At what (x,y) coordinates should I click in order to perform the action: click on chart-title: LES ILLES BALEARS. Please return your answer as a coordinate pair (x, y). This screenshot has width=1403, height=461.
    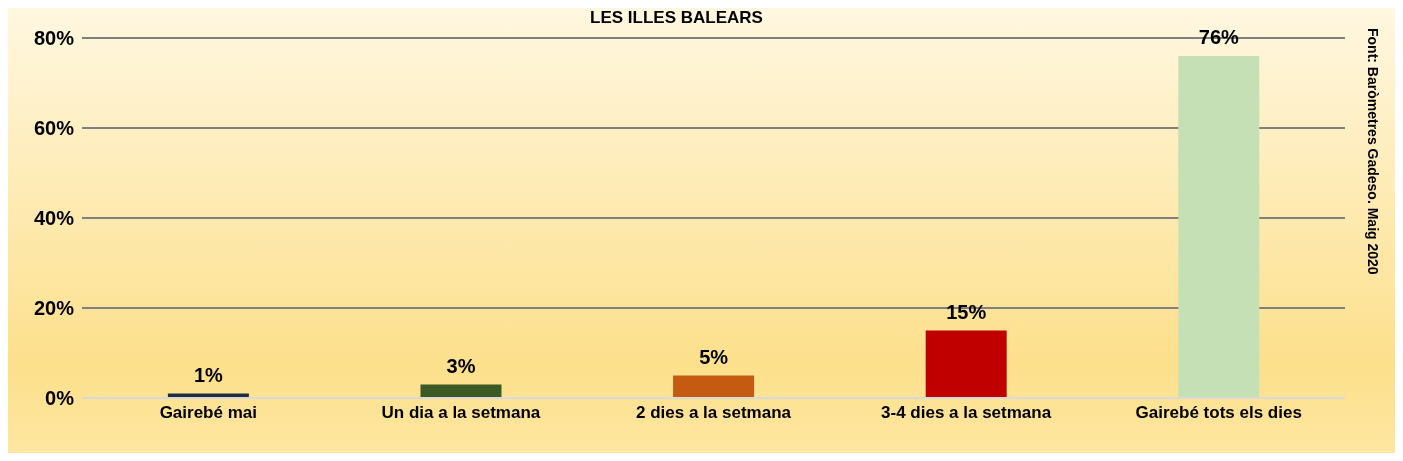
    Looking at the image, I should click on (676, 17).